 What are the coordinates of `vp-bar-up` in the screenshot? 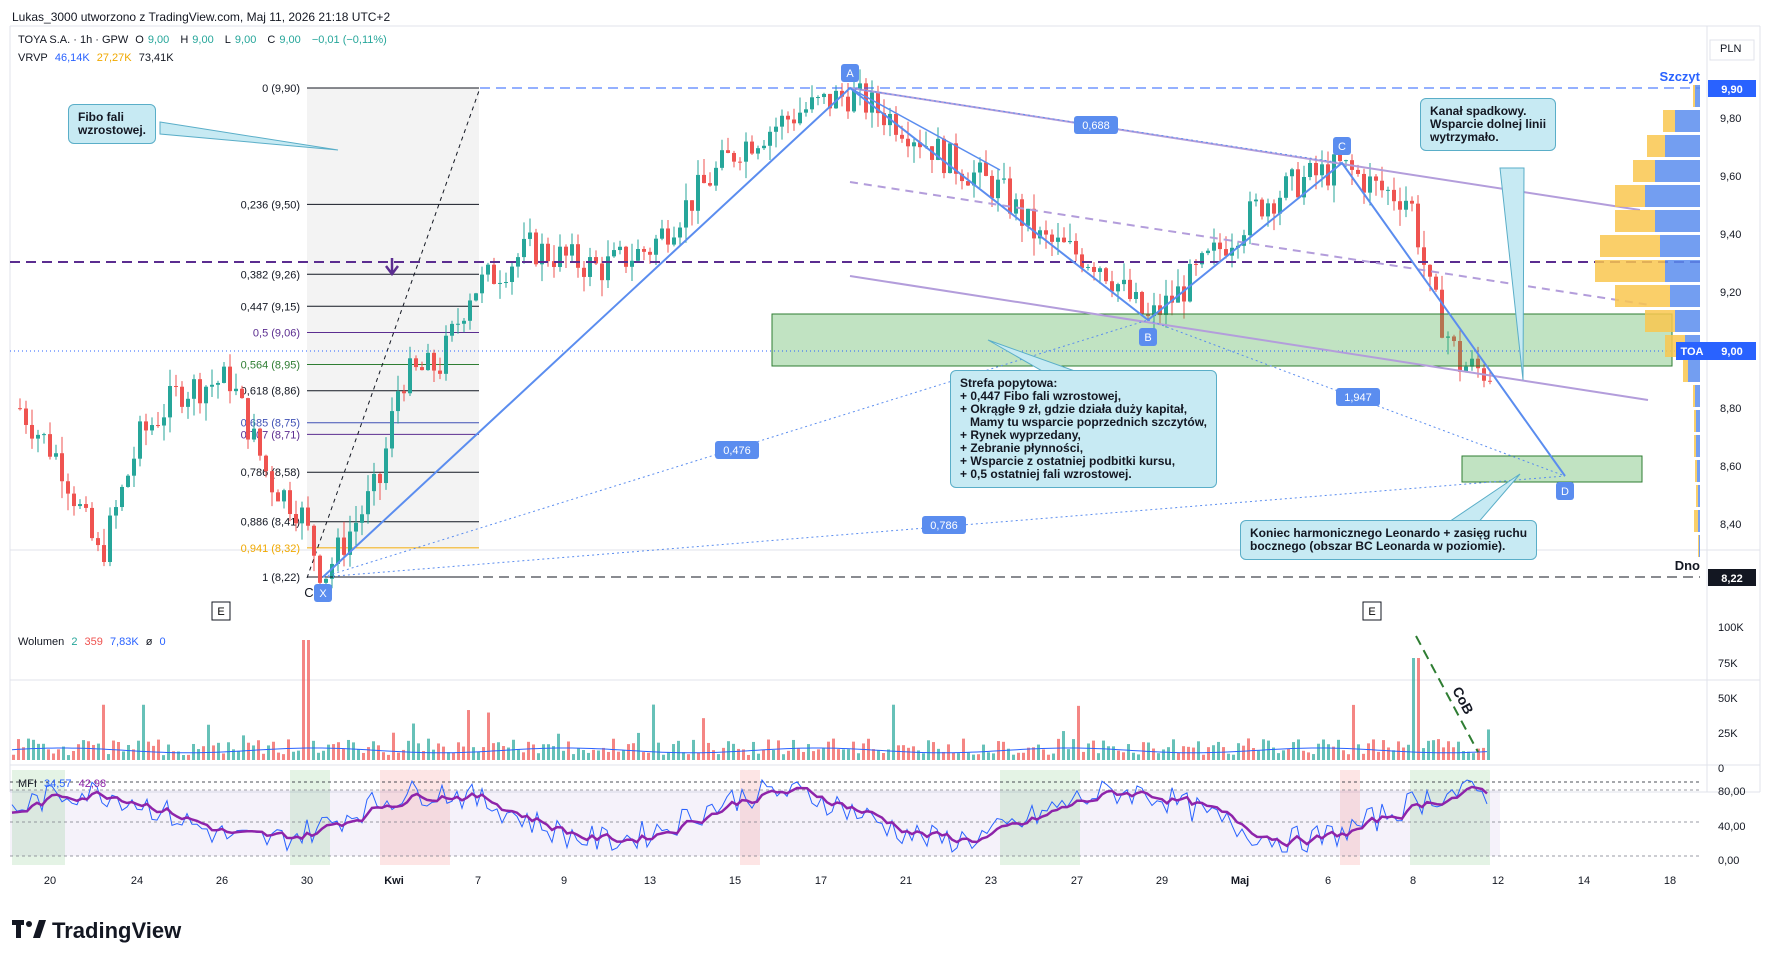 It's located at (1694, 371).